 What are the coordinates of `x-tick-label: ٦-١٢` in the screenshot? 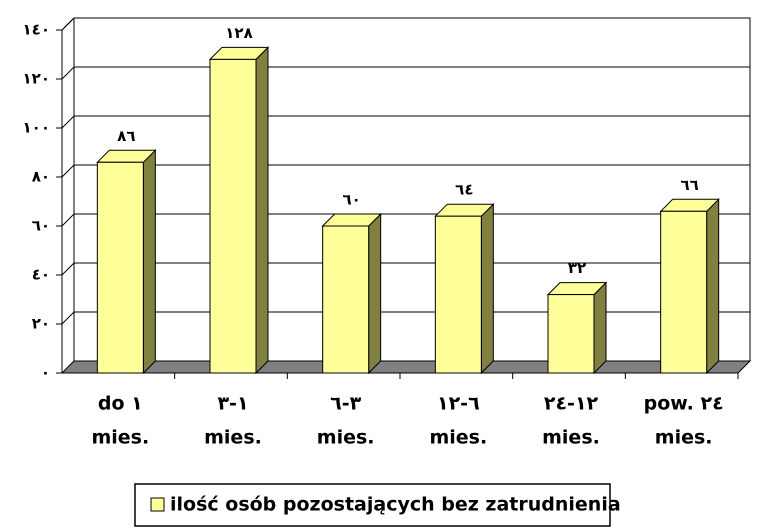 It's located at (458, 404).